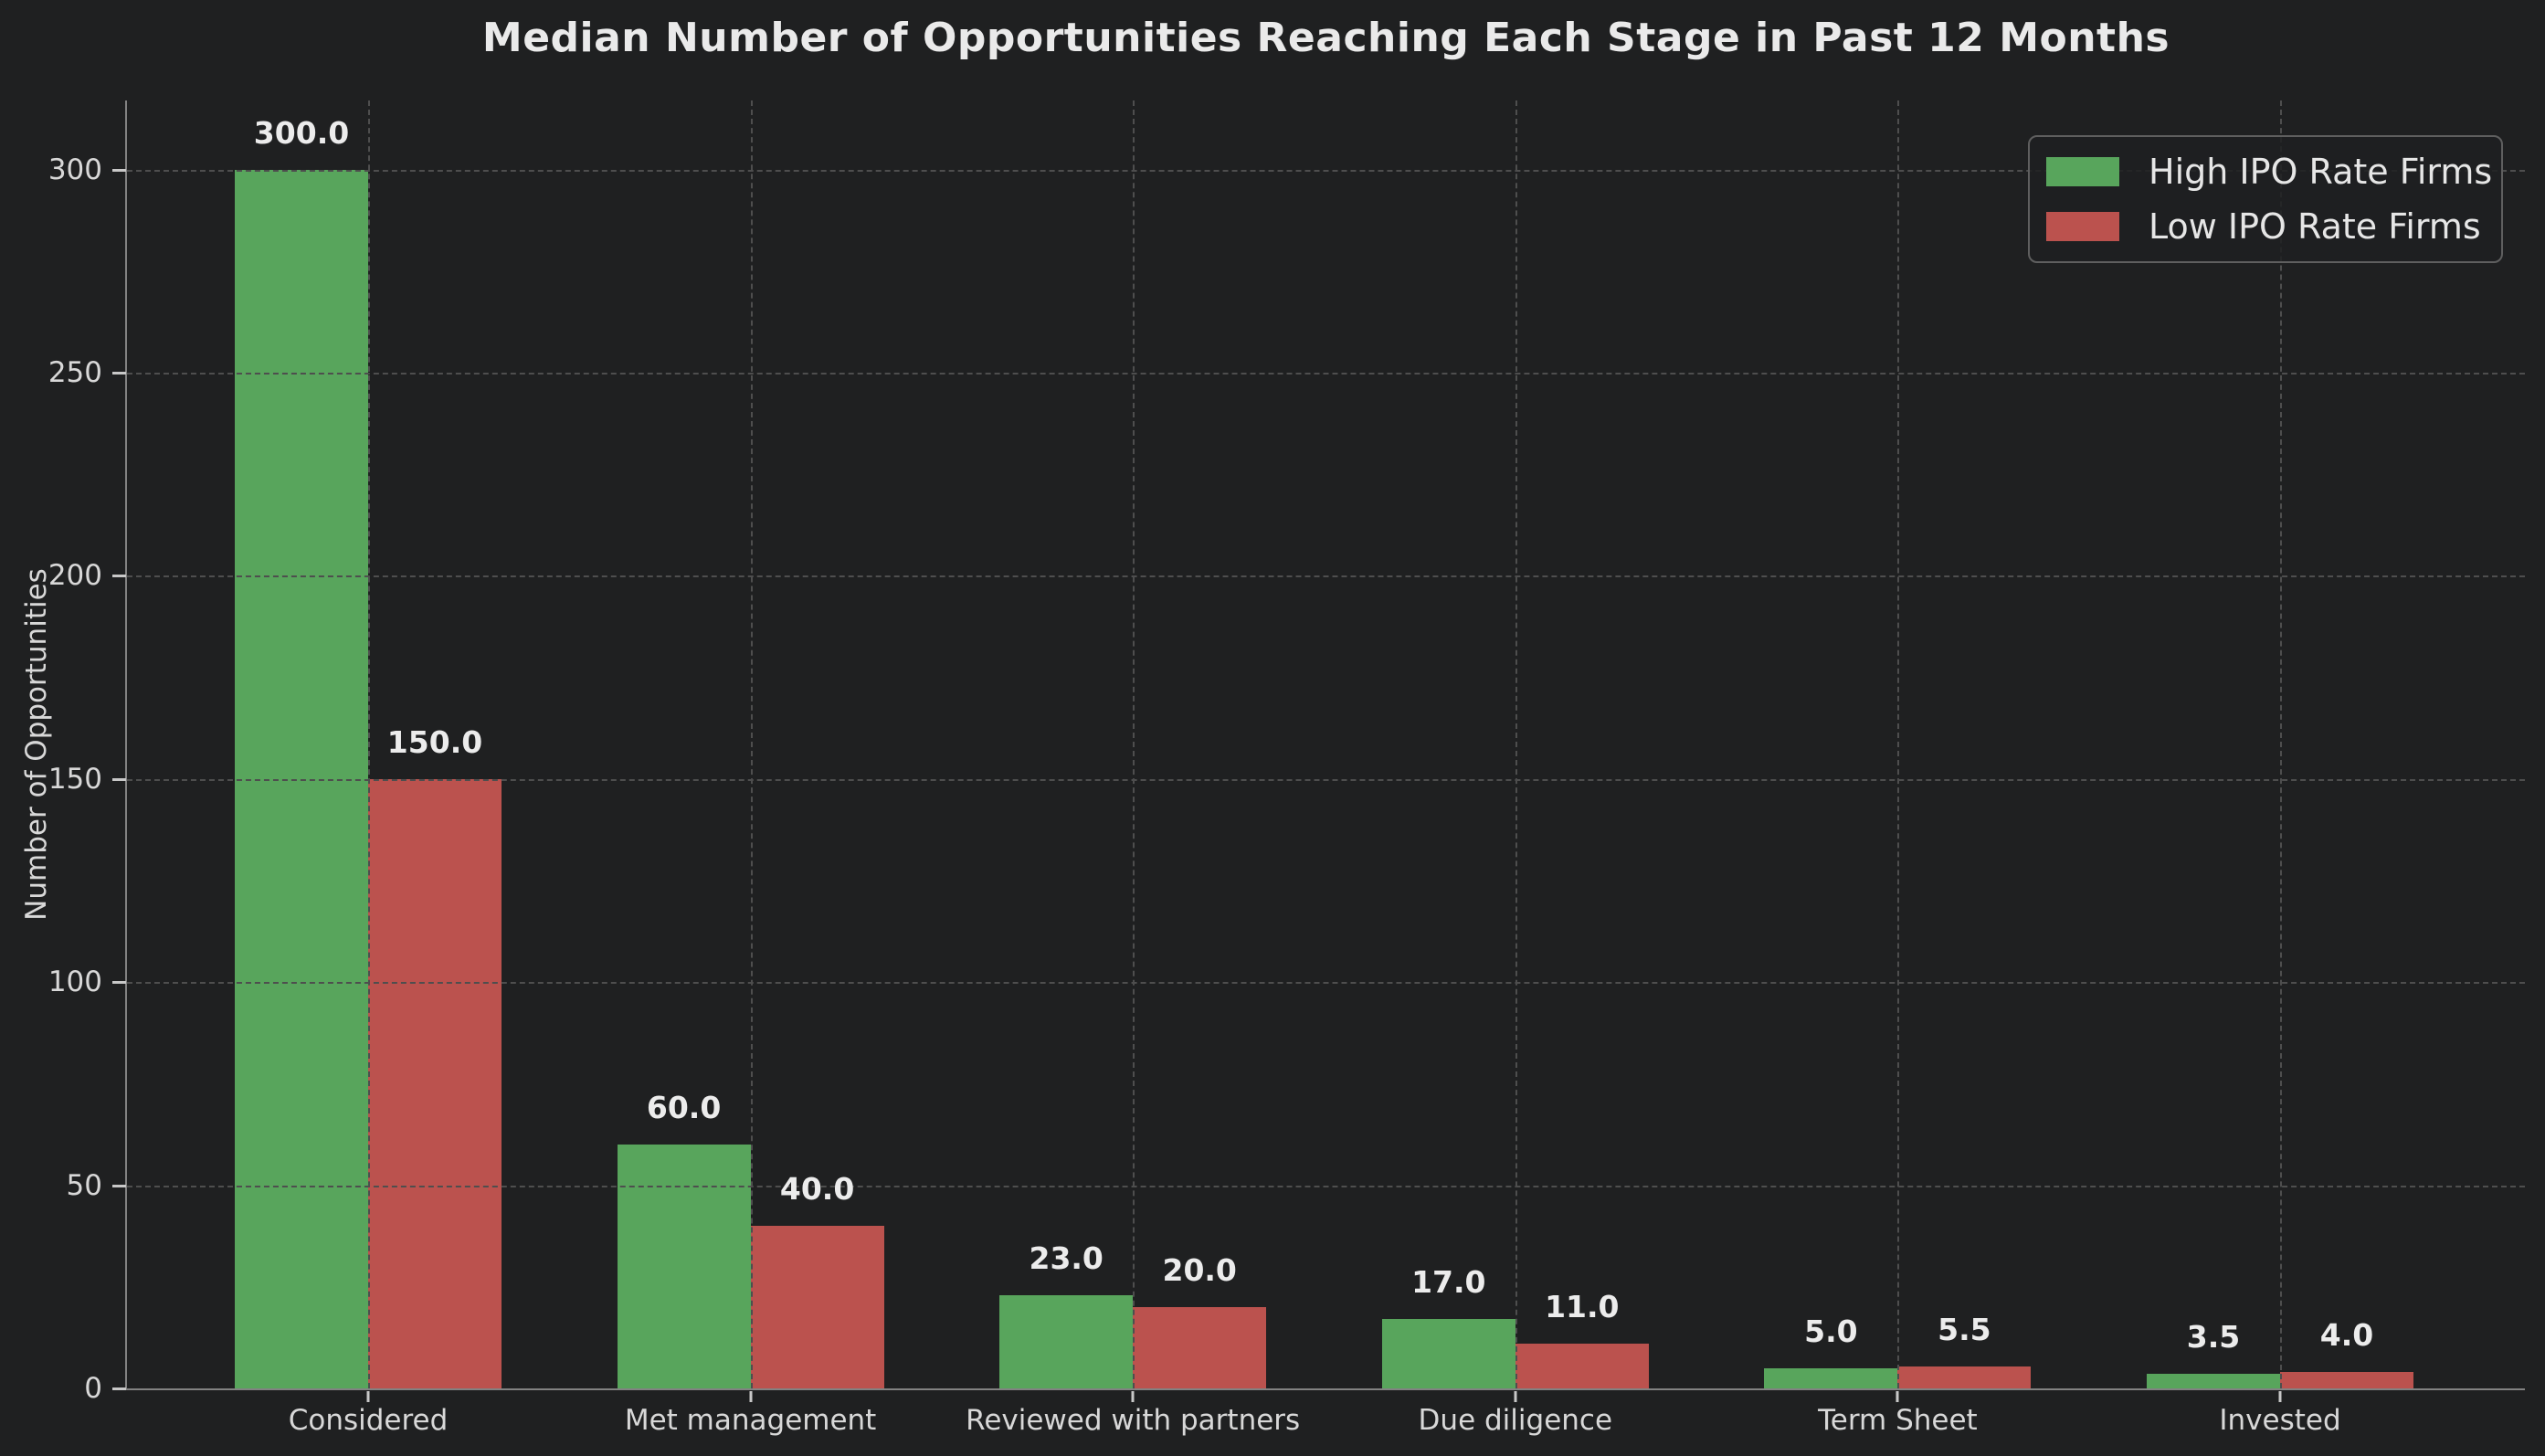  What do you see at coordinates (1515, 1420) in the screenshot?
I see `x-tick-label: Due diligence` at bounding box center [1515, 1420].